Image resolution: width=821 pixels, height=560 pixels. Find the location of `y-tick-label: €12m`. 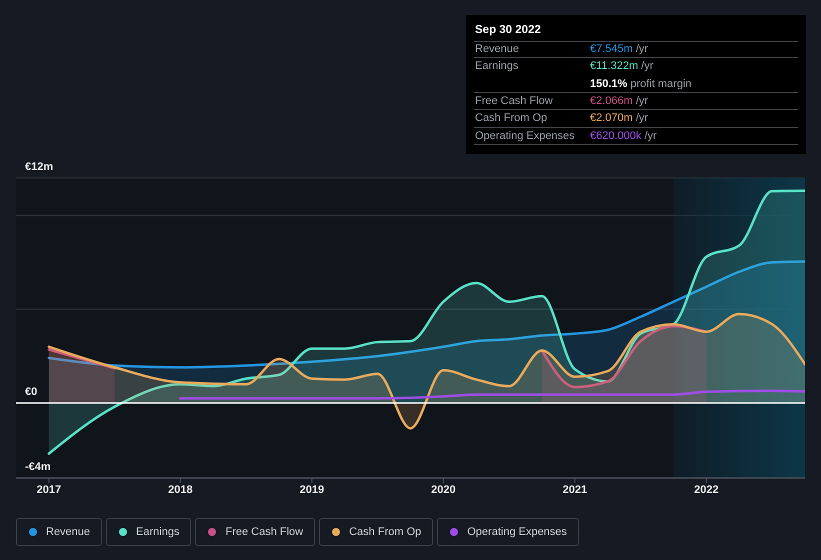

y-tick-label: €12m is located at coordinates (39, 167).